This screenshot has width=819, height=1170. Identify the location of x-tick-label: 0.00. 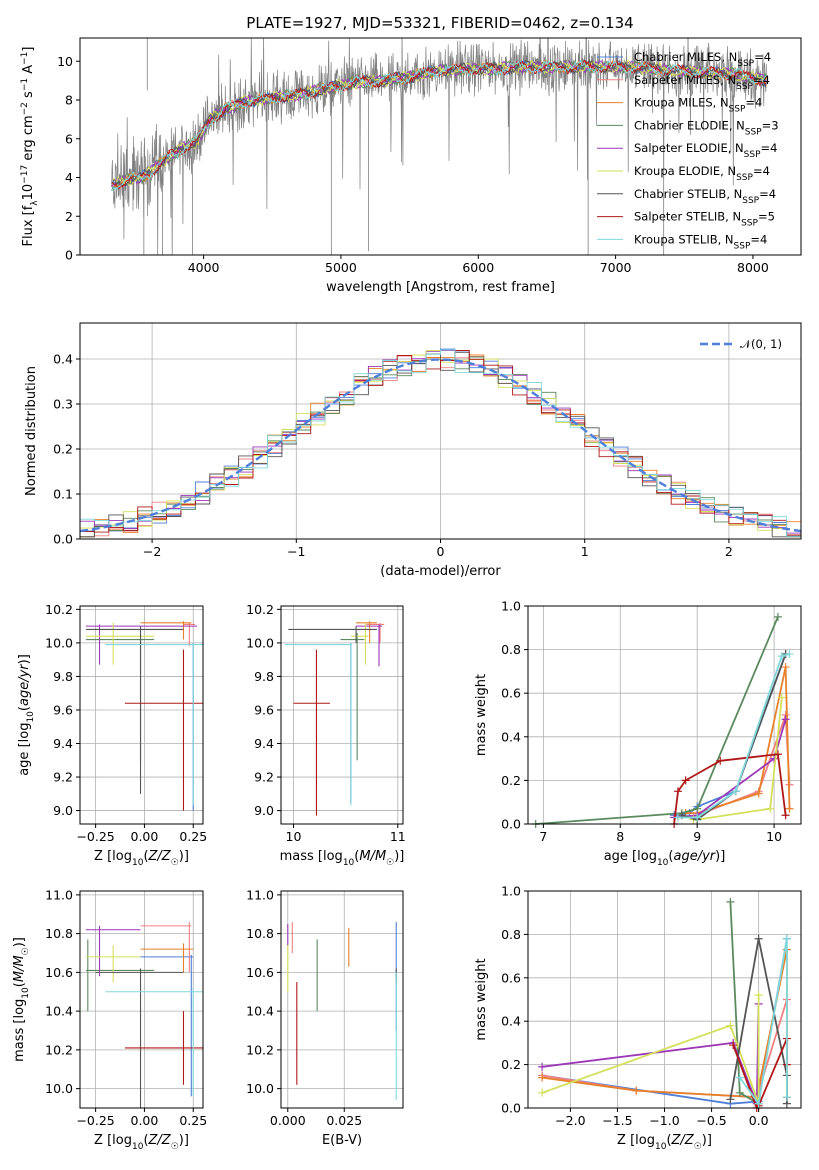
(145, 1120).